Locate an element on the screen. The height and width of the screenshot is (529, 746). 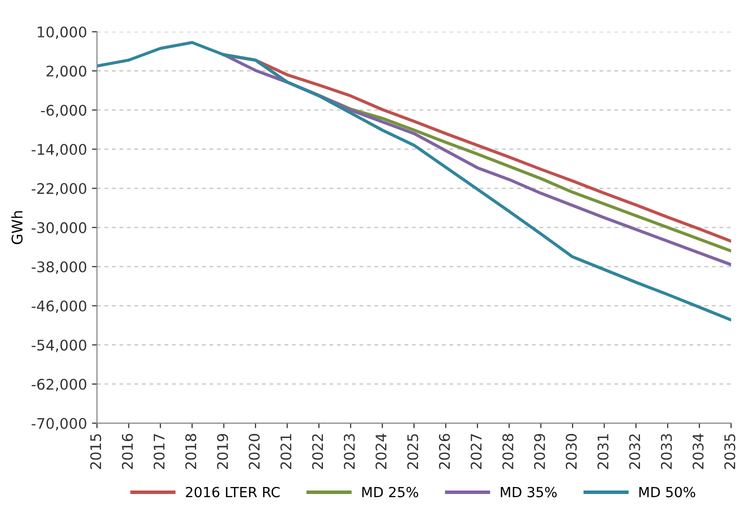
x-tick-label: 2026 is located at coordinates (444, 451).